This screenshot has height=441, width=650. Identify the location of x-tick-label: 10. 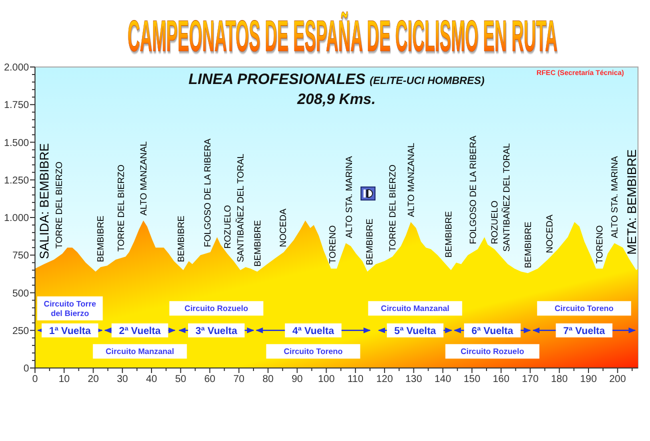
(64, 379).